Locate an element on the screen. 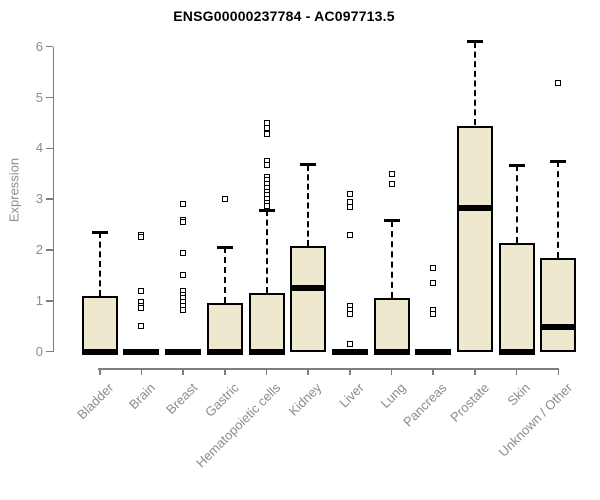 This screenshot has width=600, height=500. x-axis-category-label: Unknown / Other is located at coordinates (535, 420).